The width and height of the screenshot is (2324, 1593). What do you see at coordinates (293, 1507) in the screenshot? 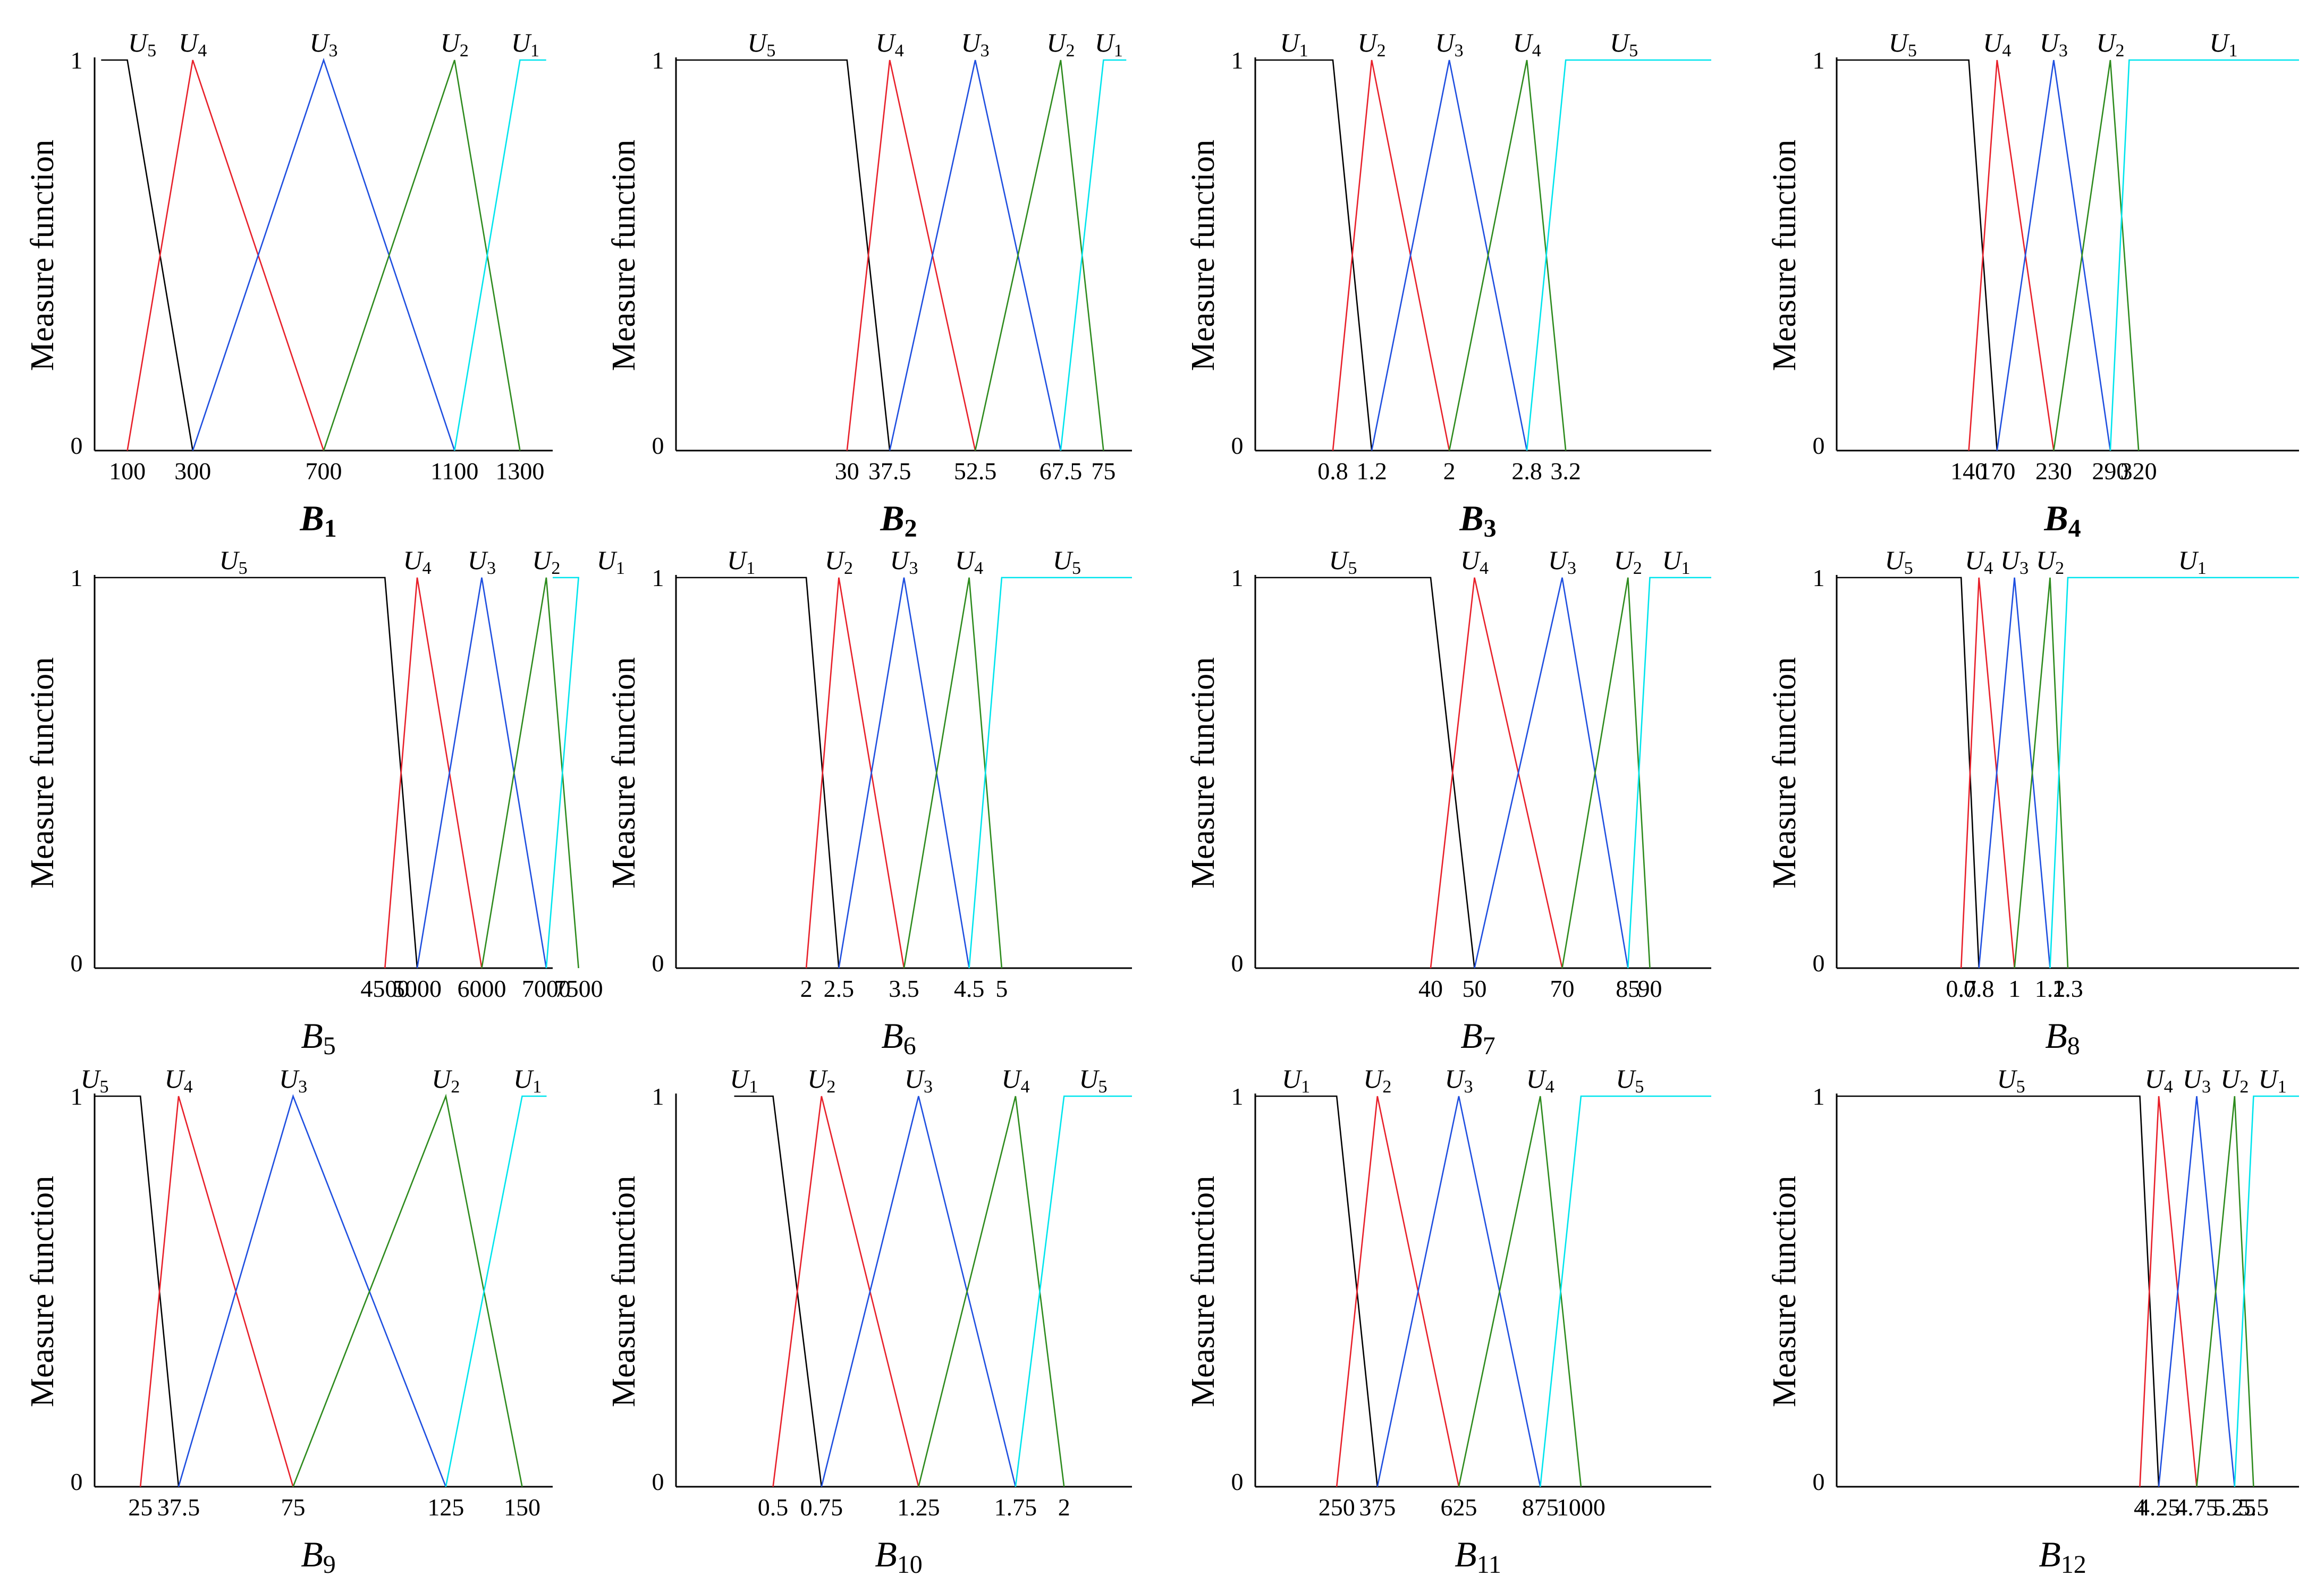
I see `x-tick-label: 75` at bounding box center [293, 1507].